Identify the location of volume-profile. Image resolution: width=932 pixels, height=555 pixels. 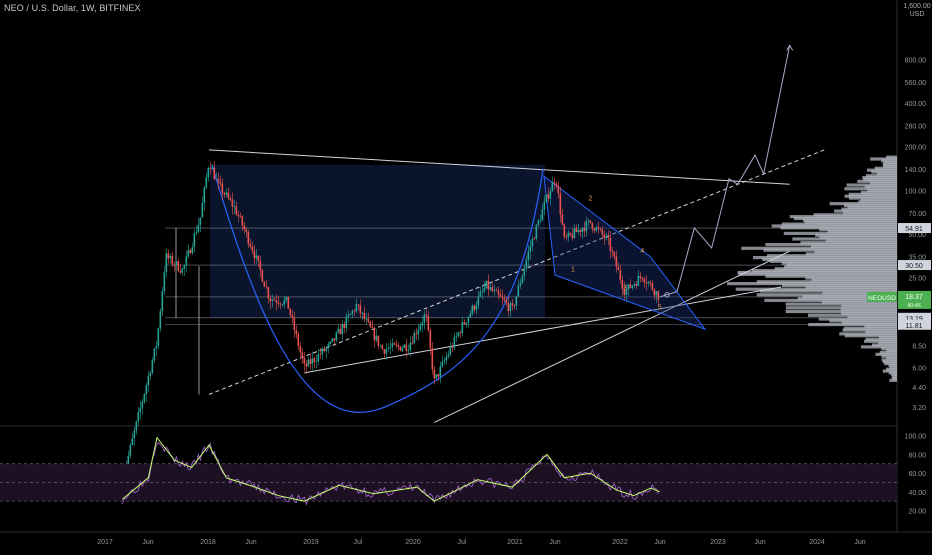
(812, 268).